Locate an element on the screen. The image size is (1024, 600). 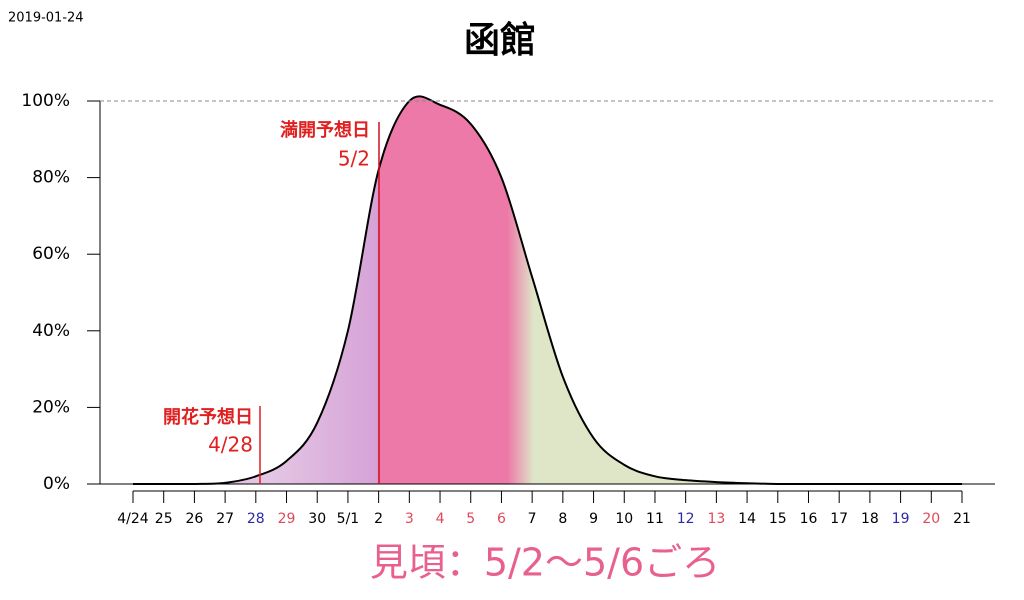
y-tick-label: 0% is located at coordinates (56, 484).